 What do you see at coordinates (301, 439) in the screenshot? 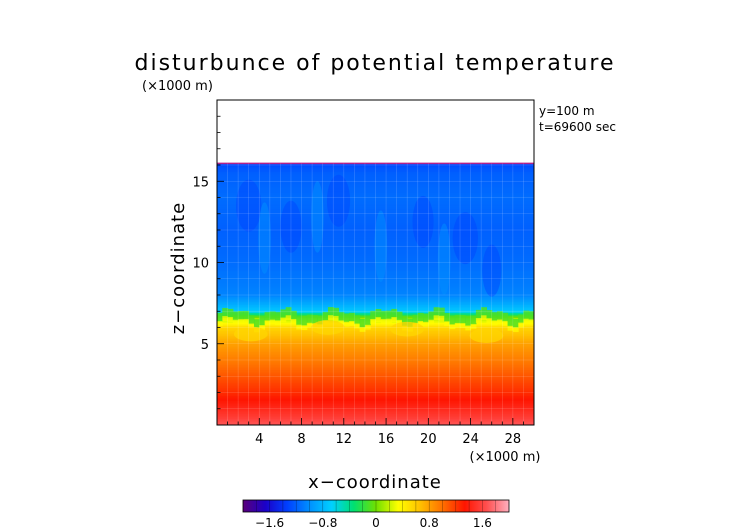
I see `x-tick-label: 8` at bounding box center [301, 439].